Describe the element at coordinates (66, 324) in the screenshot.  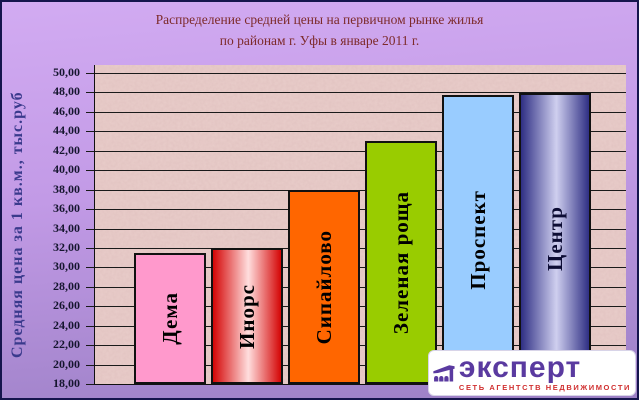
I see `y-tick-label: 24,00` at that location.